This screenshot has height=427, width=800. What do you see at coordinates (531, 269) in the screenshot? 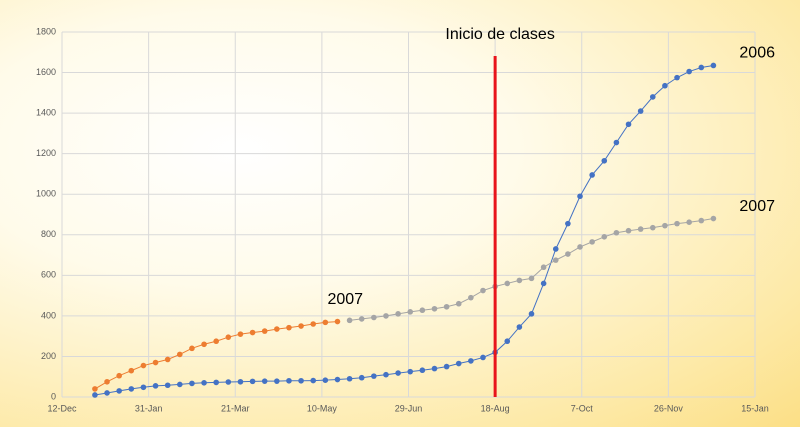
I see `series-line` at bounding box center [531, 269].